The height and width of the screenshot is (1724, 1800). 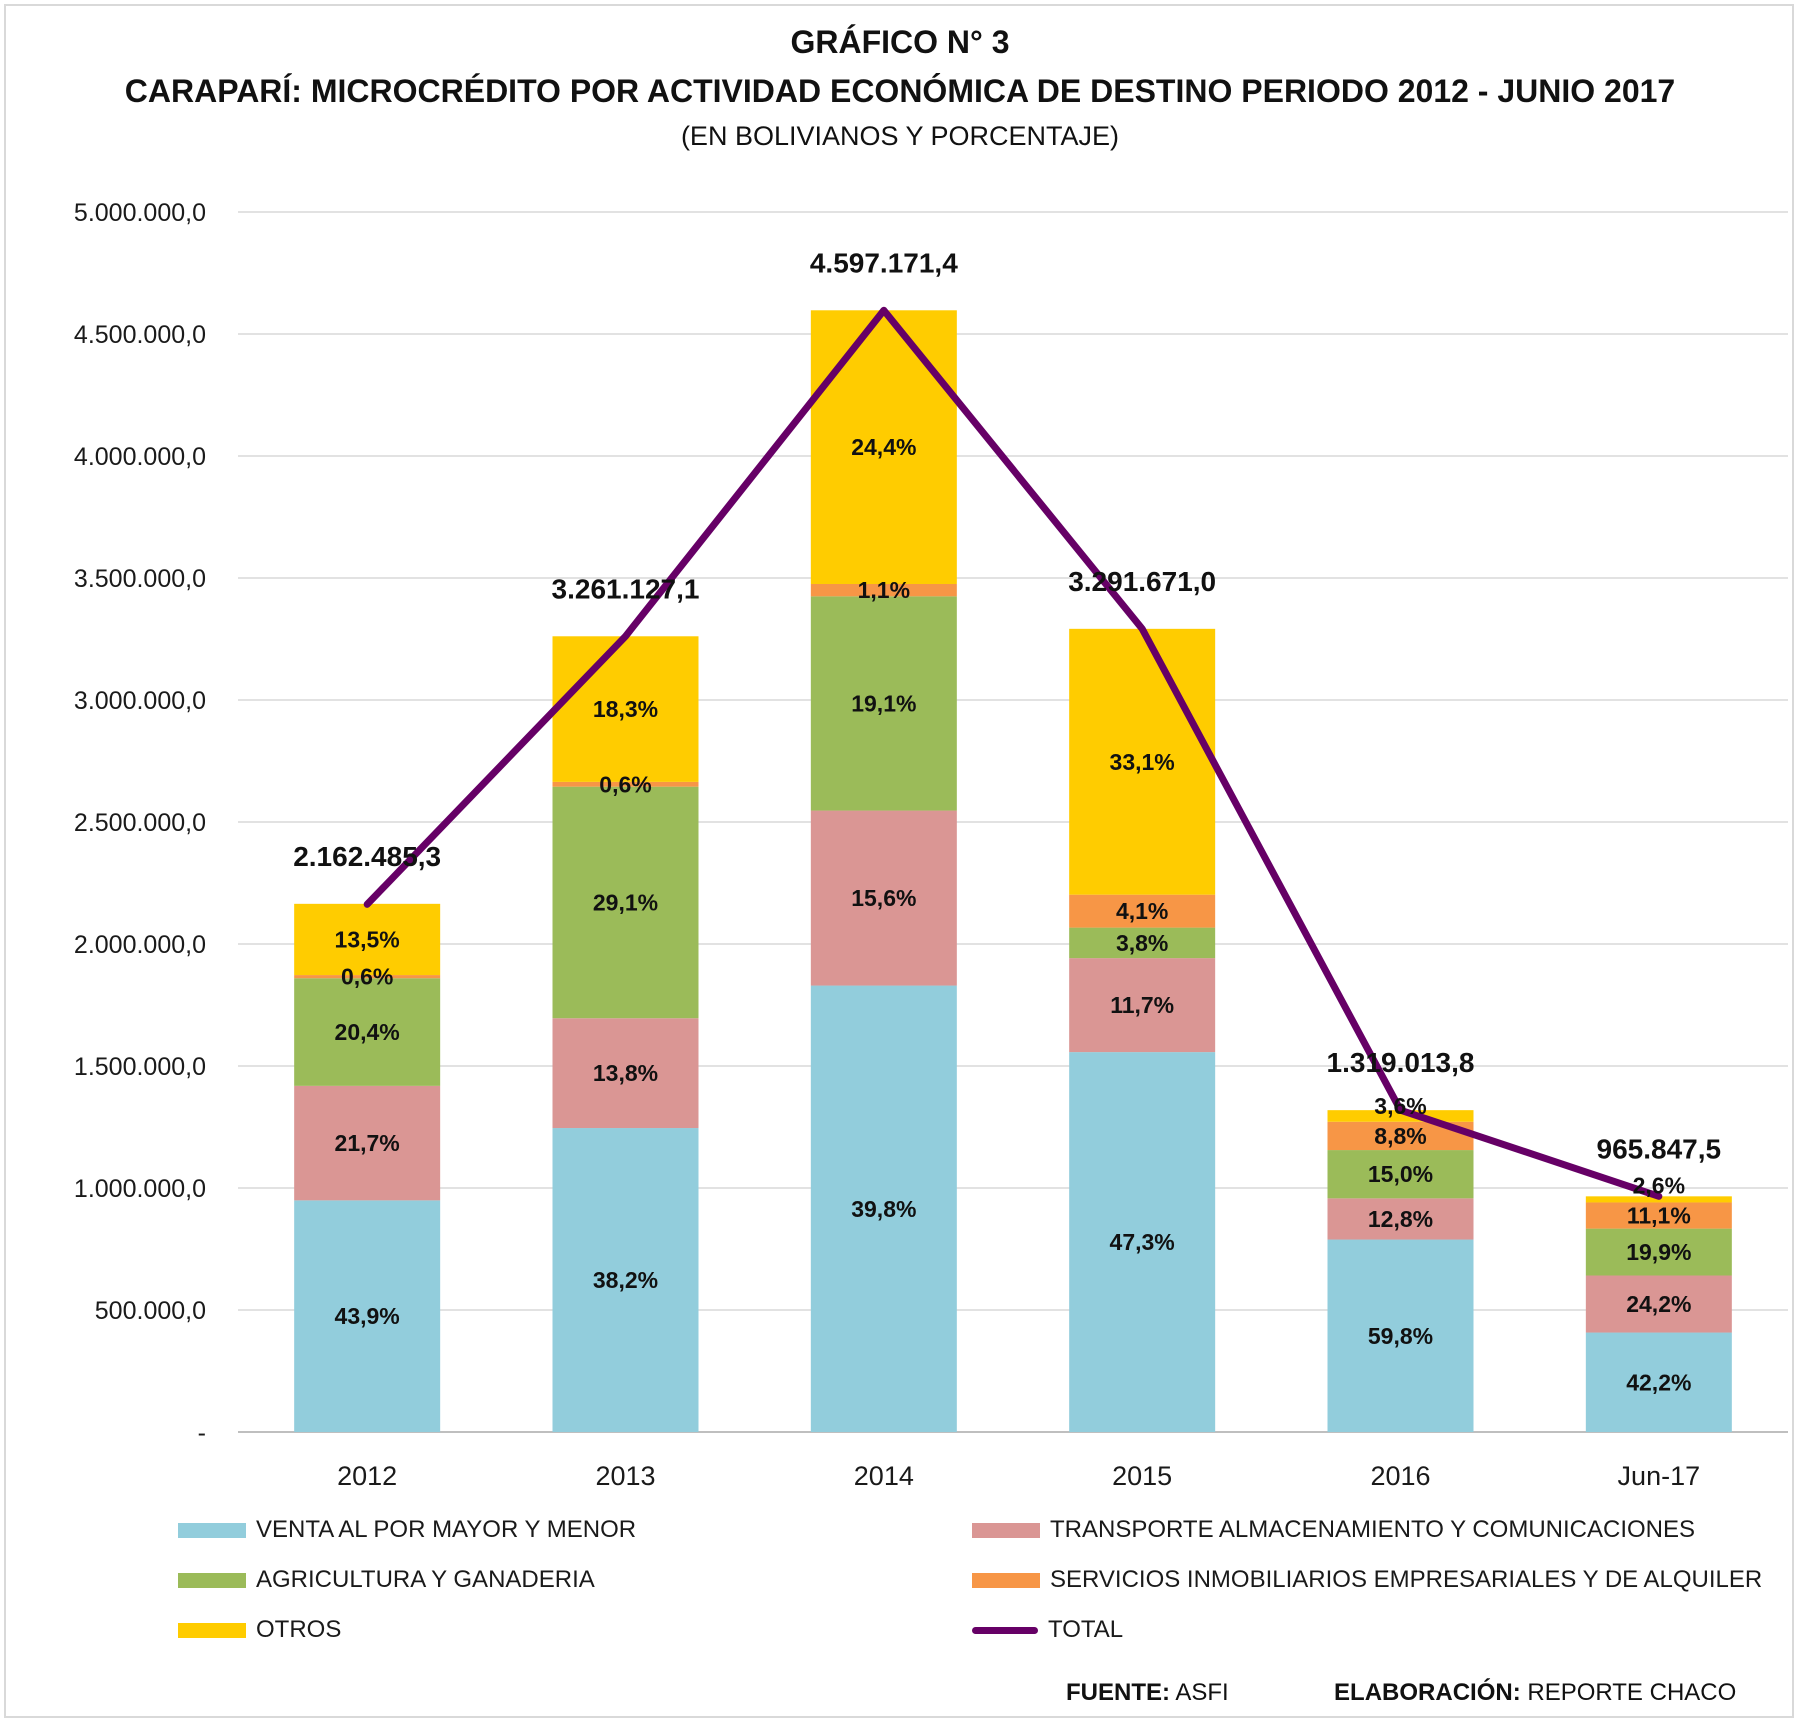 What do you see at coordinates (212, 1530) in the screenshot?
I see `legend-swatch-venta` at bounding box center [212, 1530].